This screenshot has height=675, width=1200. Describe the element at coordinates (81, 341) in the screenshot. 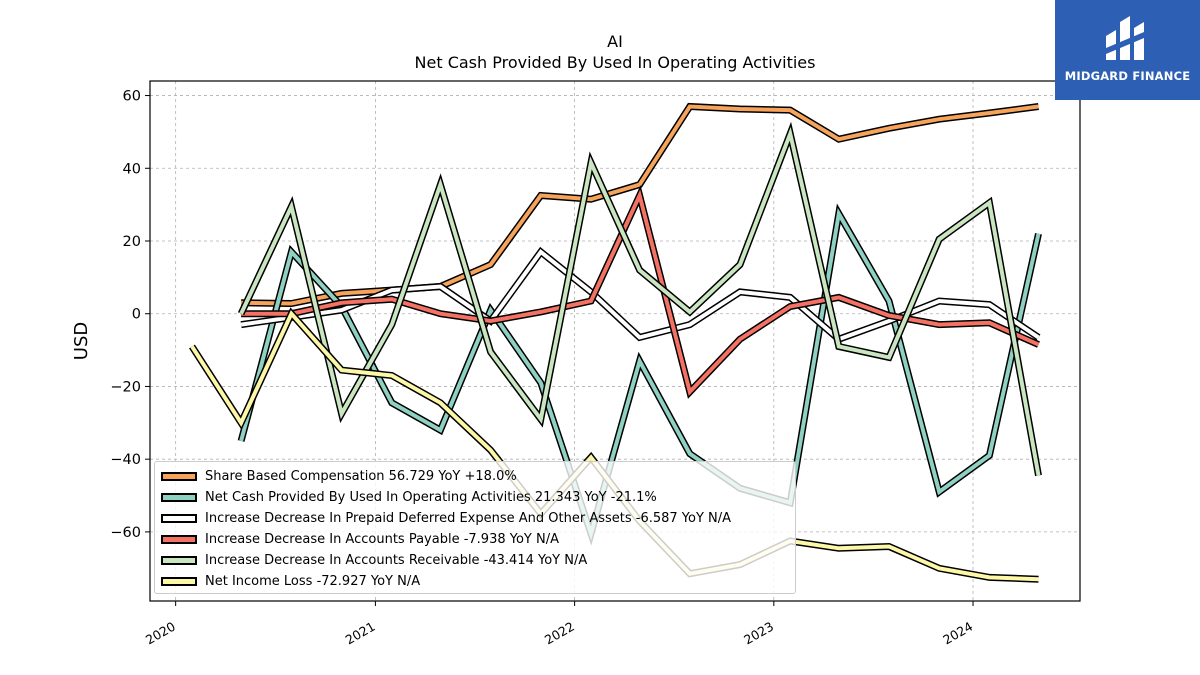

I see `y-axis-label: USD` at that location.